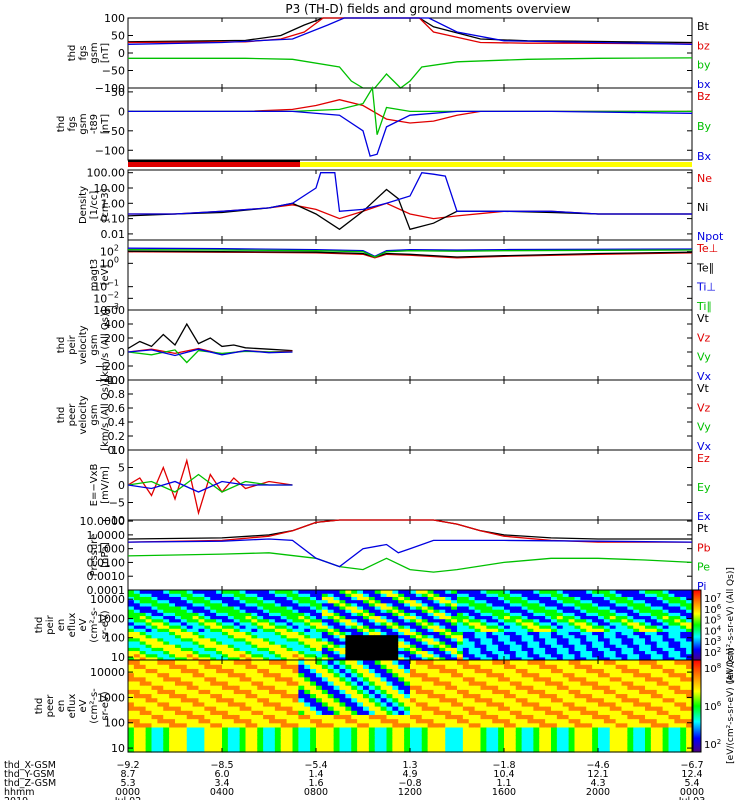 The height and width of the screenshot is (800, 750). Describe the element at coordinates (719, 596) in the screenshot. I see `colorbar-tick-exponent: 7` at that location.